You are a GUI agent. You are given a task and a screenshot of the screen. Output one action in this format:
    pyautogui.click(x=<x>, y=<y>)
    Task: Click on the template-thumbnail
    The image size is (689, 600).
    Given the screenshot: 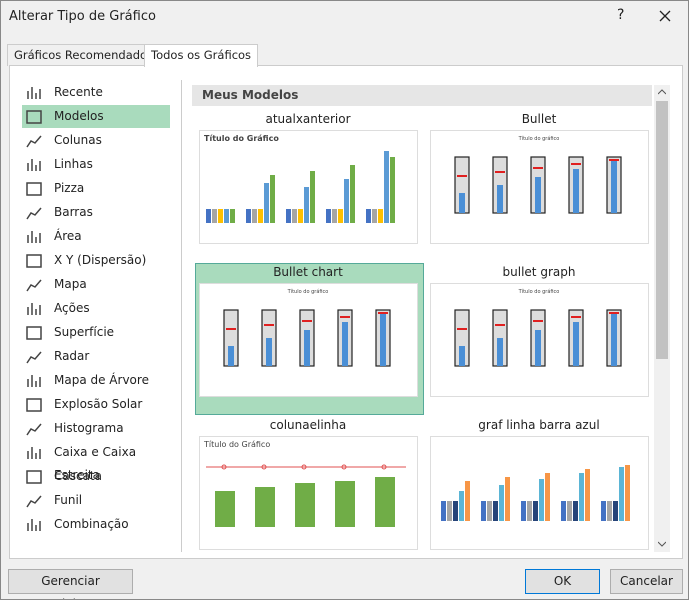 What is the action you would take?
    pyautogui.click(x=539, y=493)
    